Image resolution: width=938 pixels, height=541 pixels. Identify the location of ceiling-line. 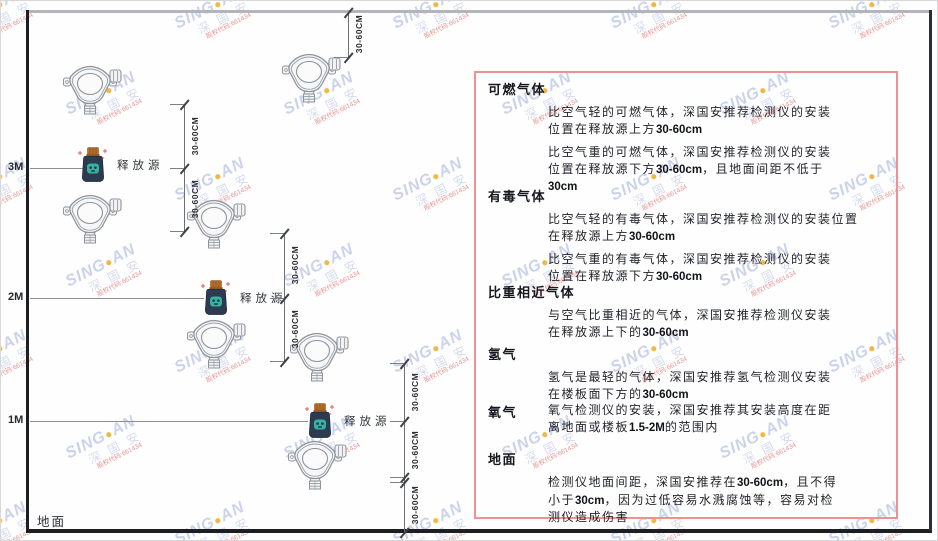
(480, 11).